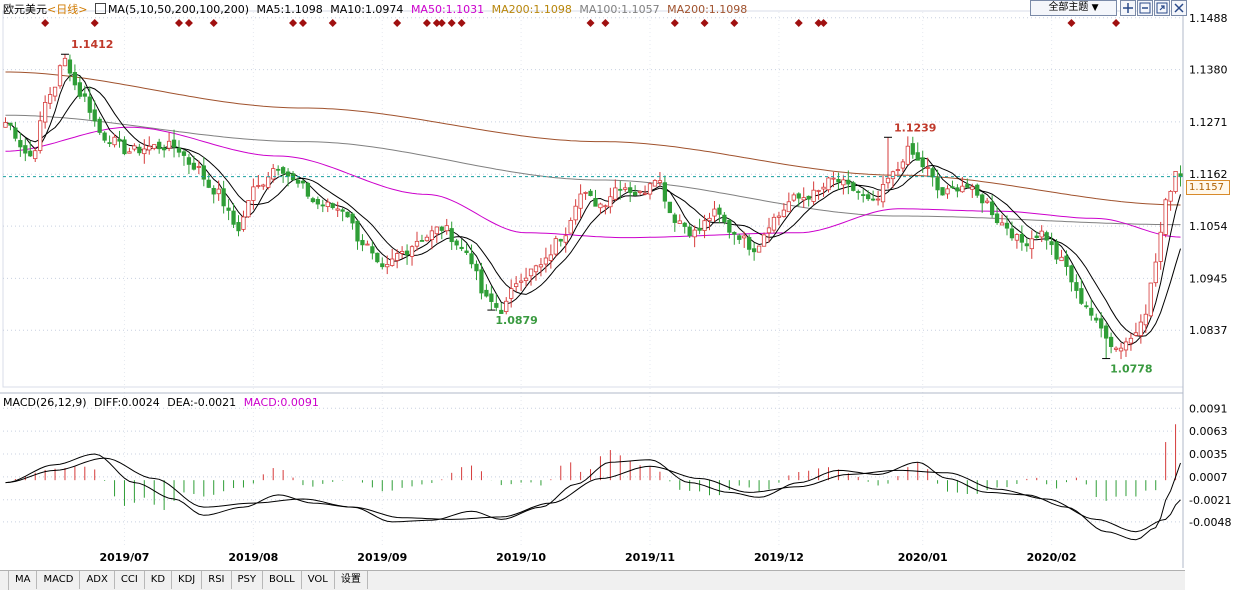 The height and width of the screenshot is (590, 1256). I want to click on tab-vol: VOL, so click(318, 580).